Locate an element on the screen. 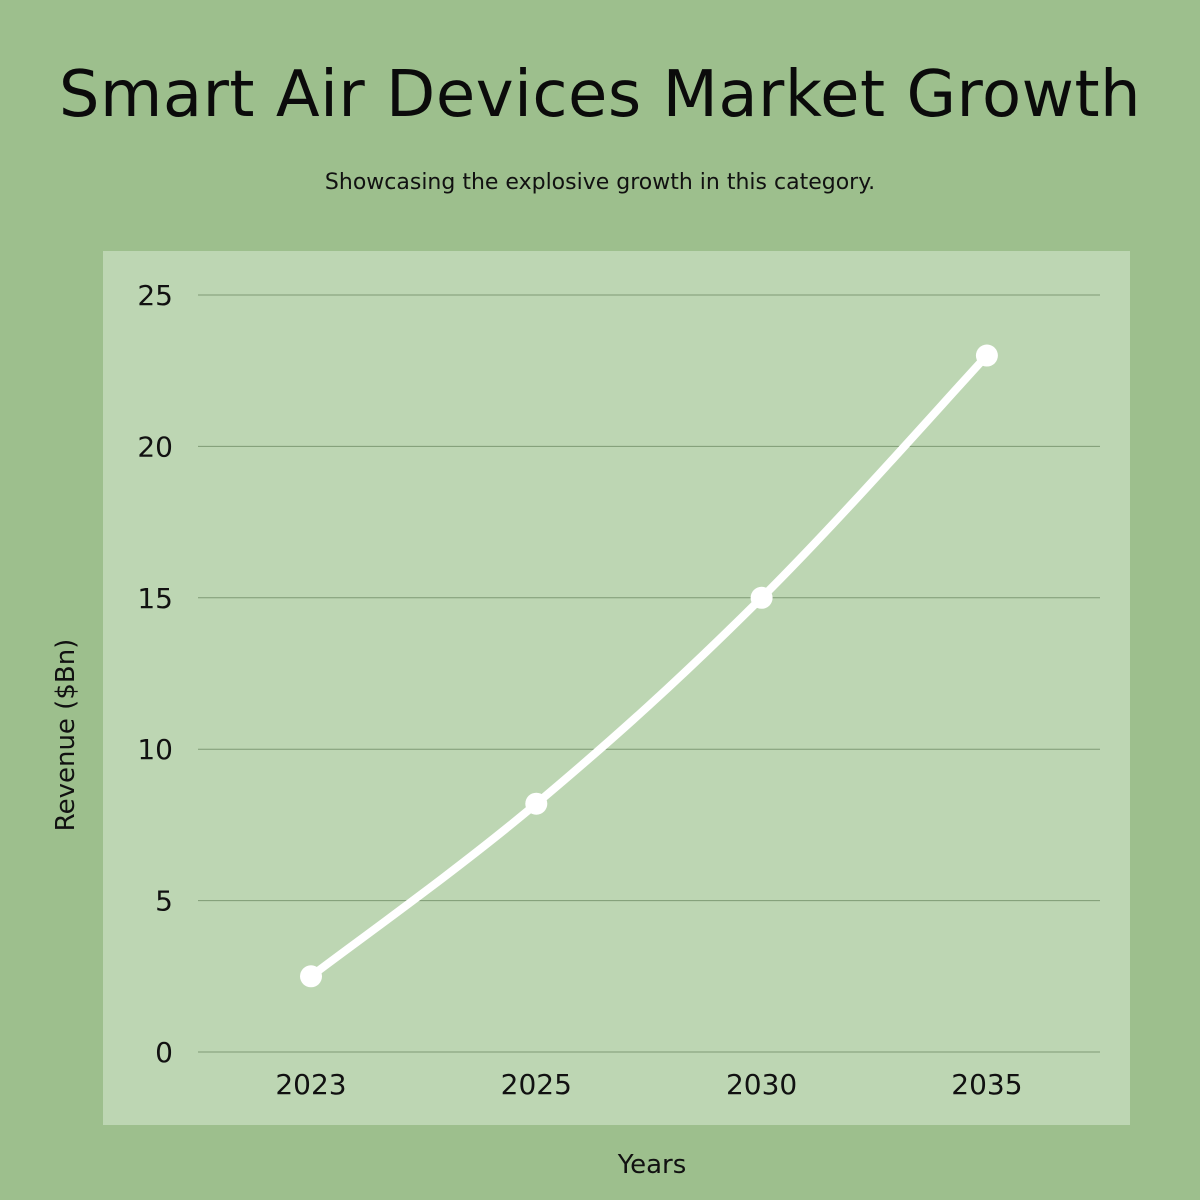  y-tick-label: 10 is located at coordinates (155, 749).